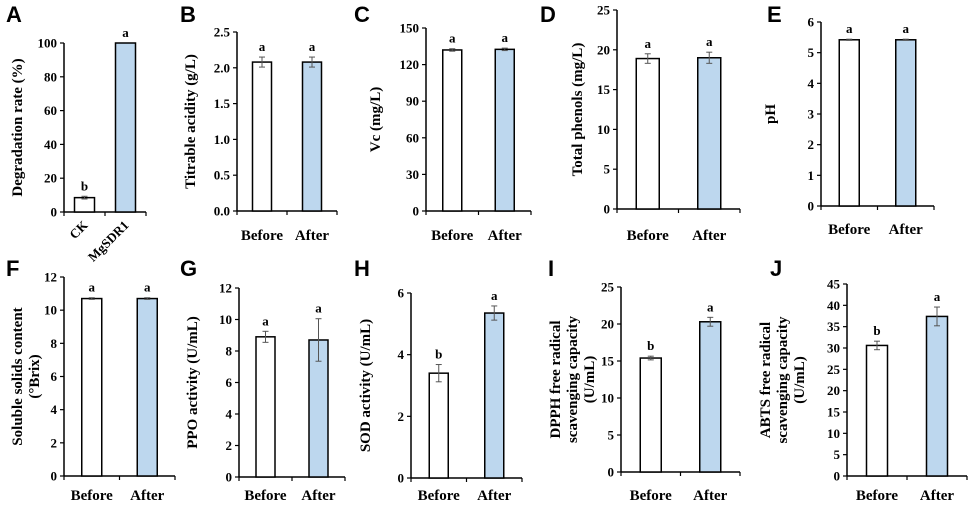  Describe the element at coordinates (18, 127) in the screenshot. I see `y-axis-label: Degradation rate (%)` at that location.